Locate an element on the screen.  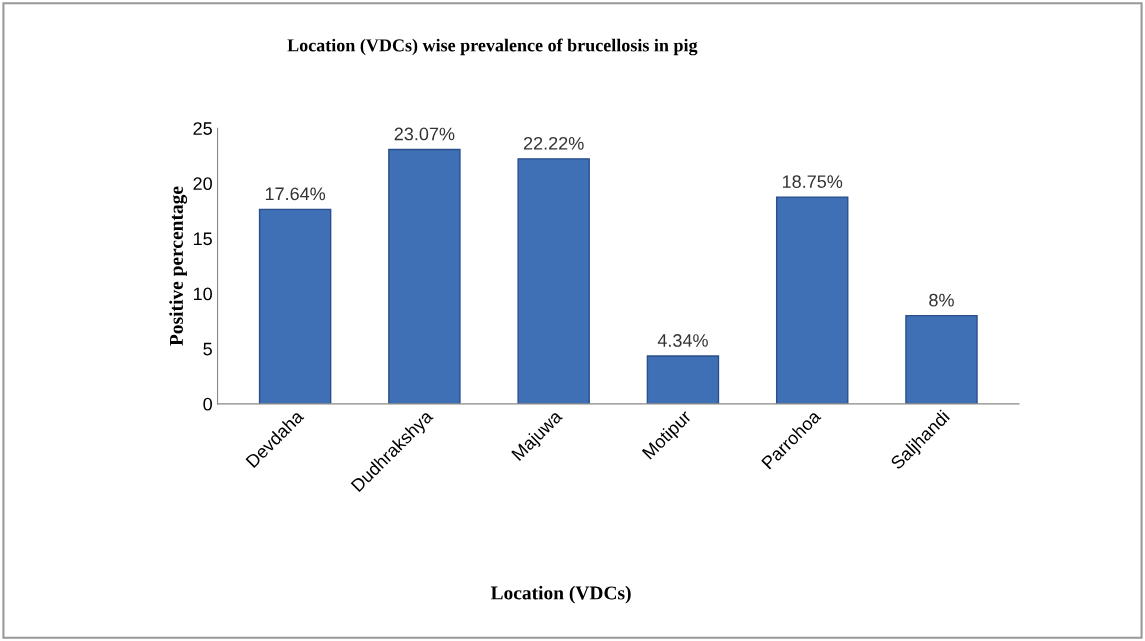
data-label: 22.22% is located at coordinates (553, 143).